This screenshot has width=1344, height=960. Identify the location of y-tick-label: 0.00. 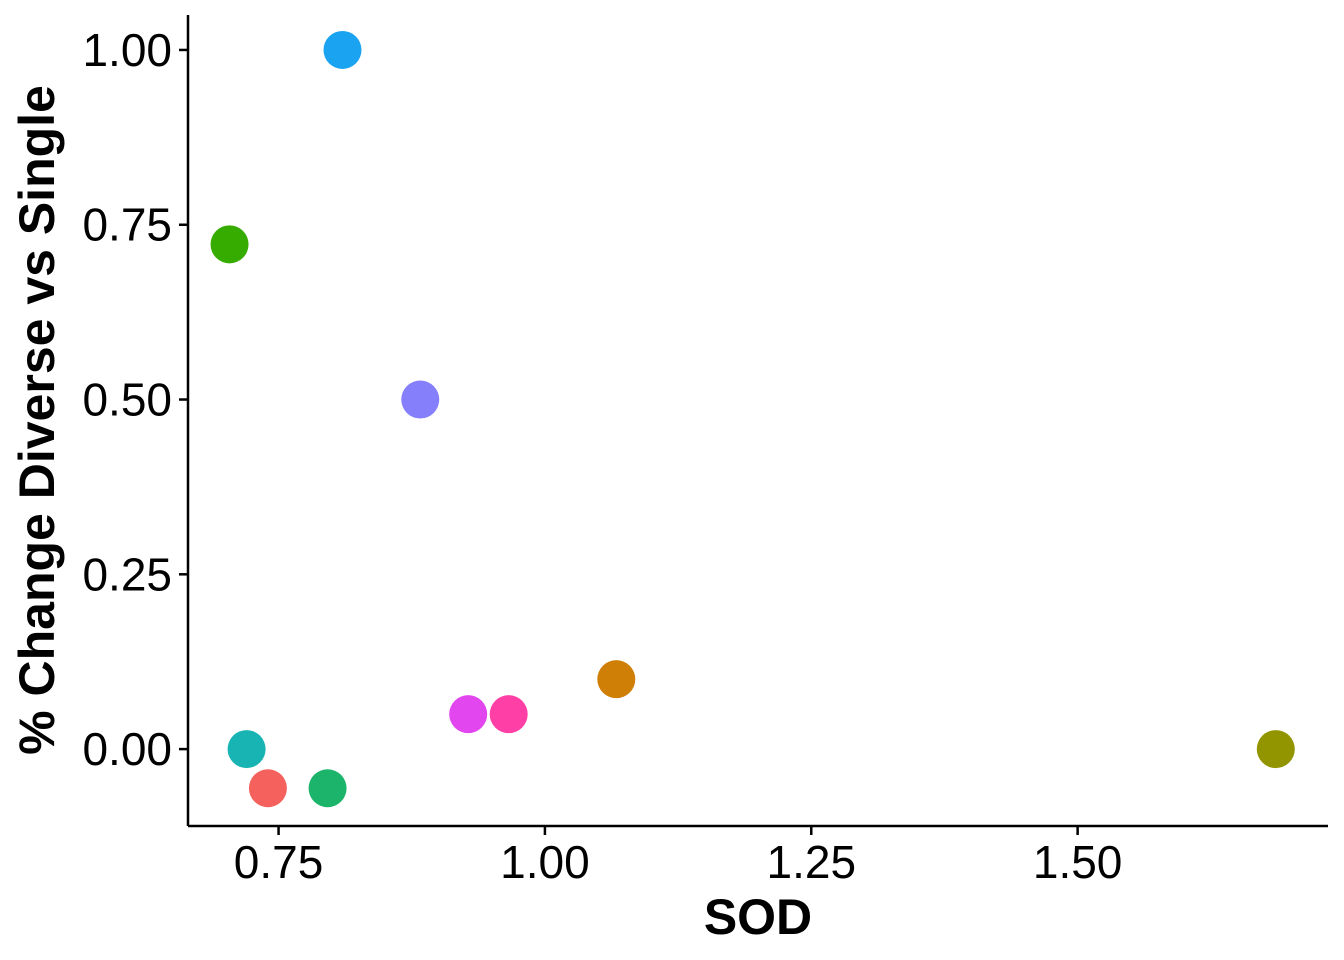
(127, 749).